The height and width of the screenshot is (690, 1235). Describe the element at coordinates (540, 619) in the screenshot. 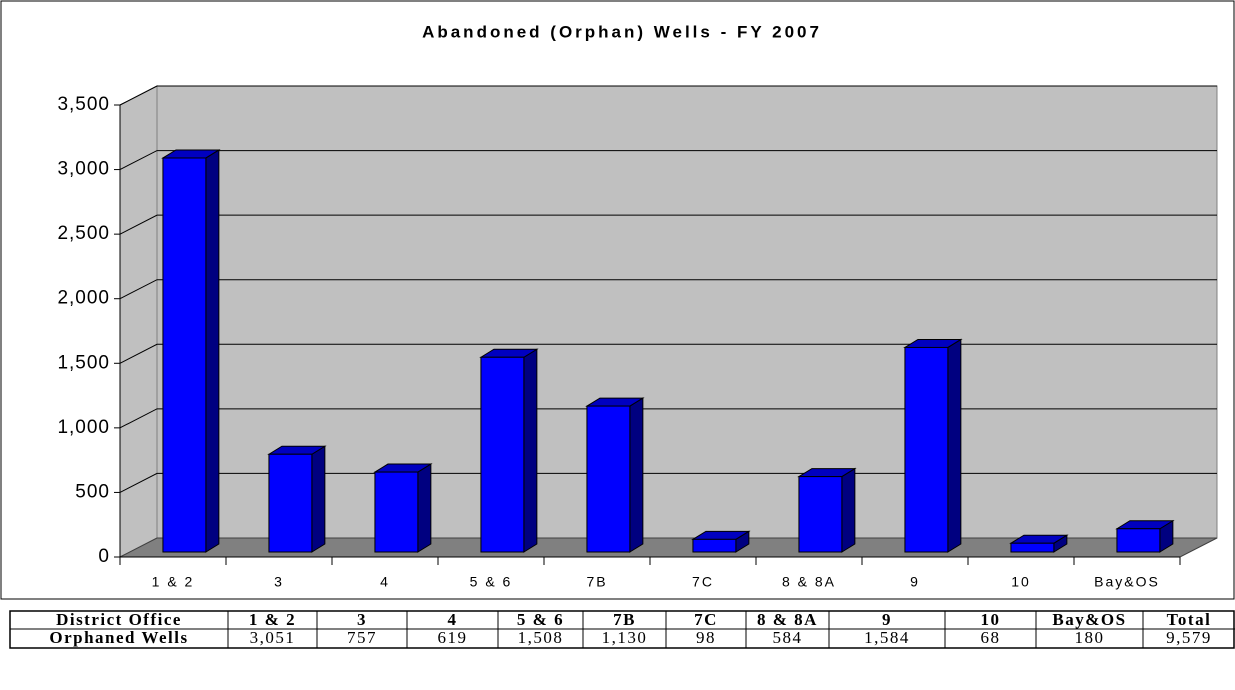

I see `table-header: 5 & 6` at that location.